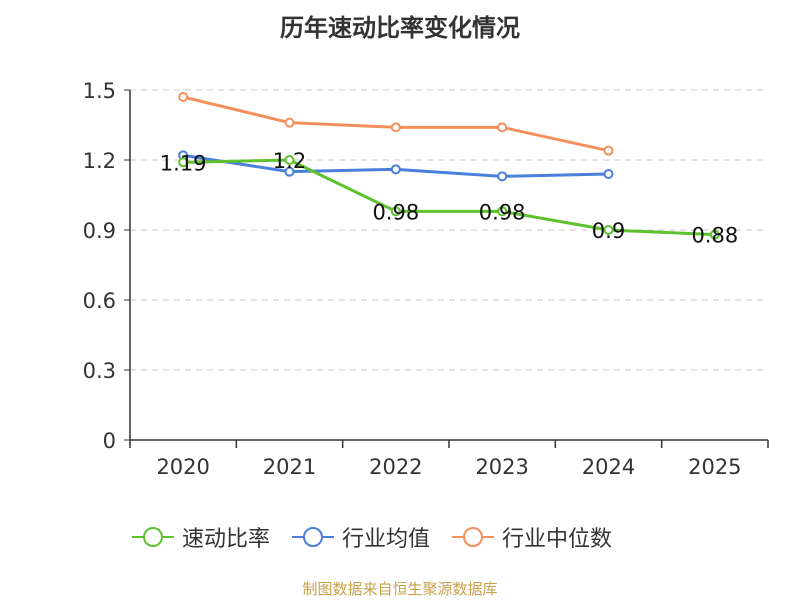 Image resolution: width=800 pixels, height=600 pixels. What do you see at coordinates (99, 161) in the screenshot?
I see `y-tick-label: 1.2` at bounding box center [99, 161].